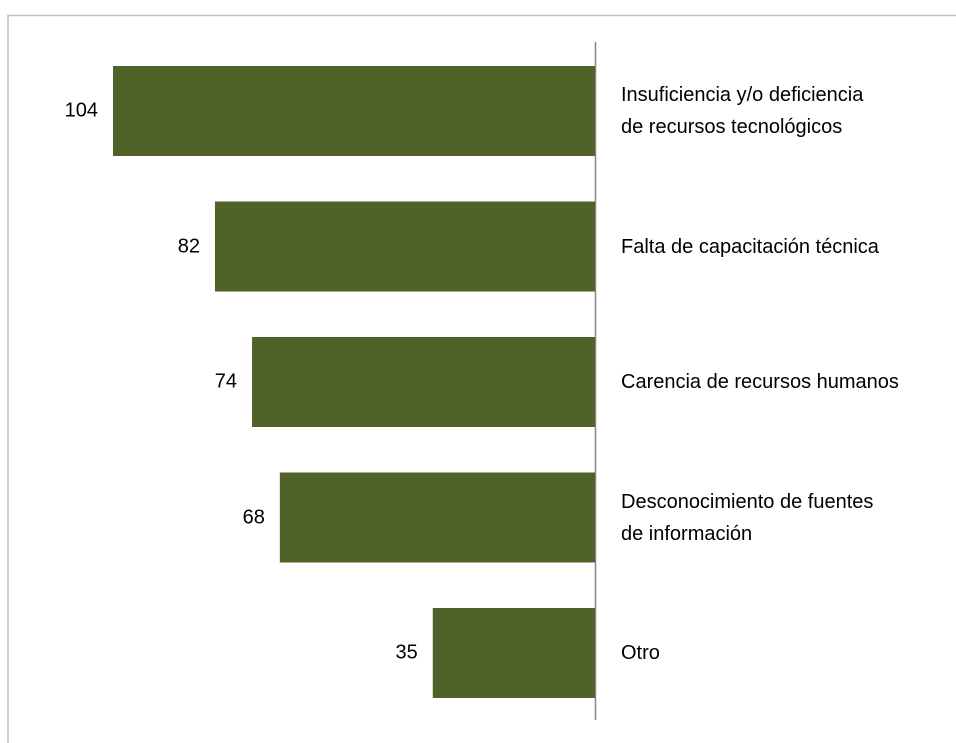 The height and width of the screenshot is (743, 956). I want to click on data-label: 74, so click(226, 381).